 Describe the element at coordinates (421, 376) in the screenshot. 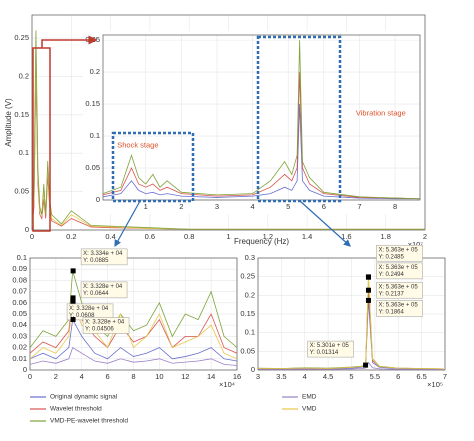

I see `x-tick-label: 6.5` at that location.